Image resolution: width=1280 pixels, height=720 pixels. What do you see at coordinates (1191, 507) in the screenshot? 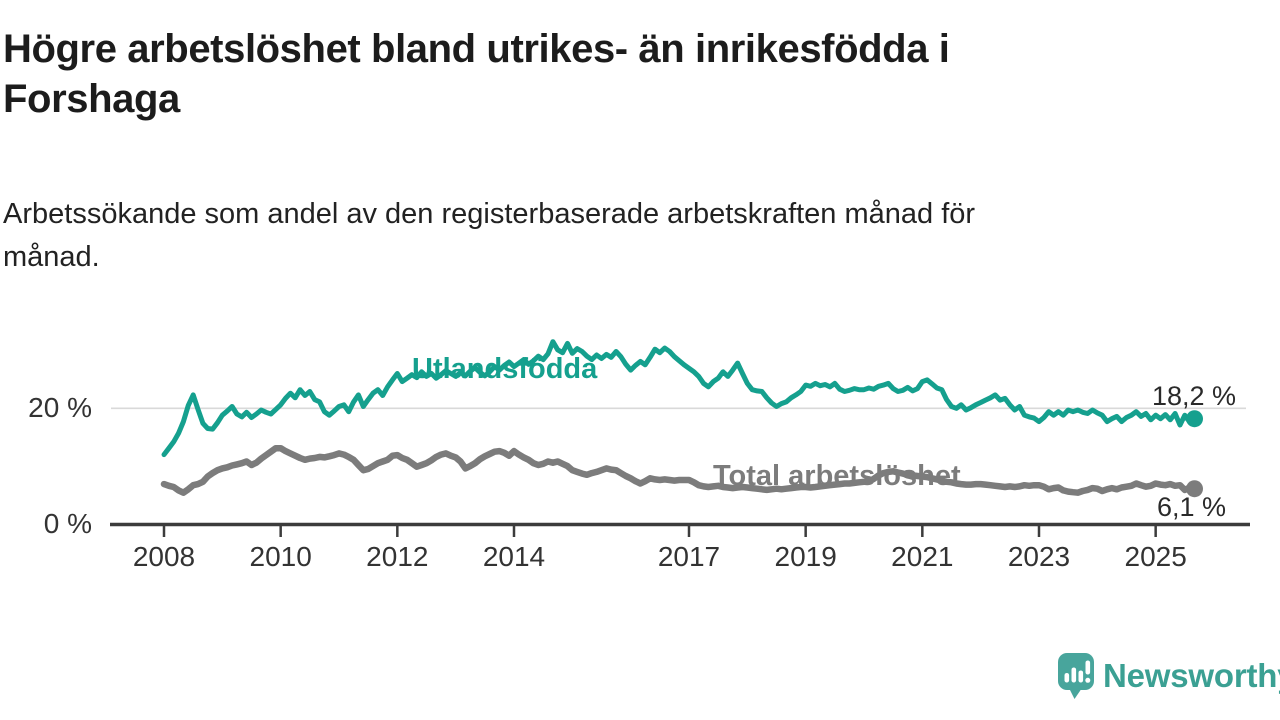
I see `end-value-label-total: 6,1 %` at bounding box center [1191, 507].